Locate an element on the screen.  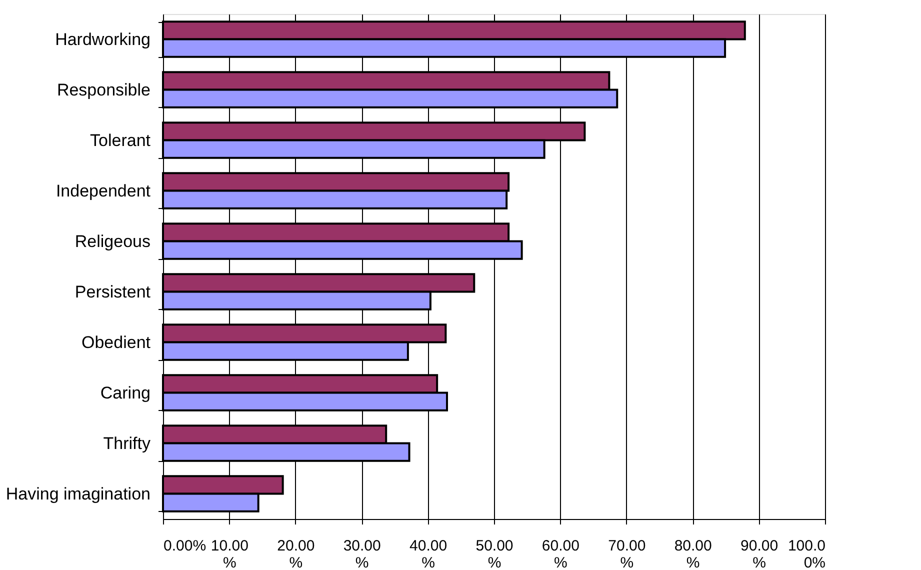
y-tick-label: Responsible is located at coordinates (103, 90).